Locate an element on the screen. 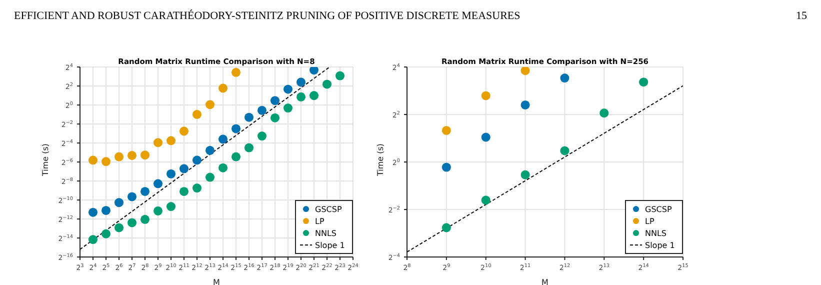 The width and height of the screenshot is (821, 285). text: EFFICIENT AND ROBUST CARATHÉODORY-STEINITZ PRUNING OF POSITIVE DISCRETE MEASURES is located at coordinates (267, 16).